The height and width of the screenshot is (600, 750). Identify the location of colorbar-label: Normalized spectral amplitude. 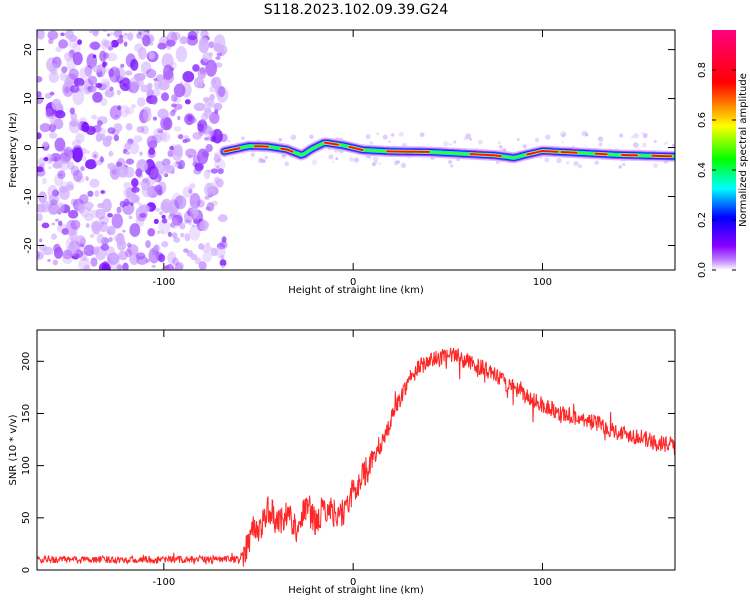
(743, 150).